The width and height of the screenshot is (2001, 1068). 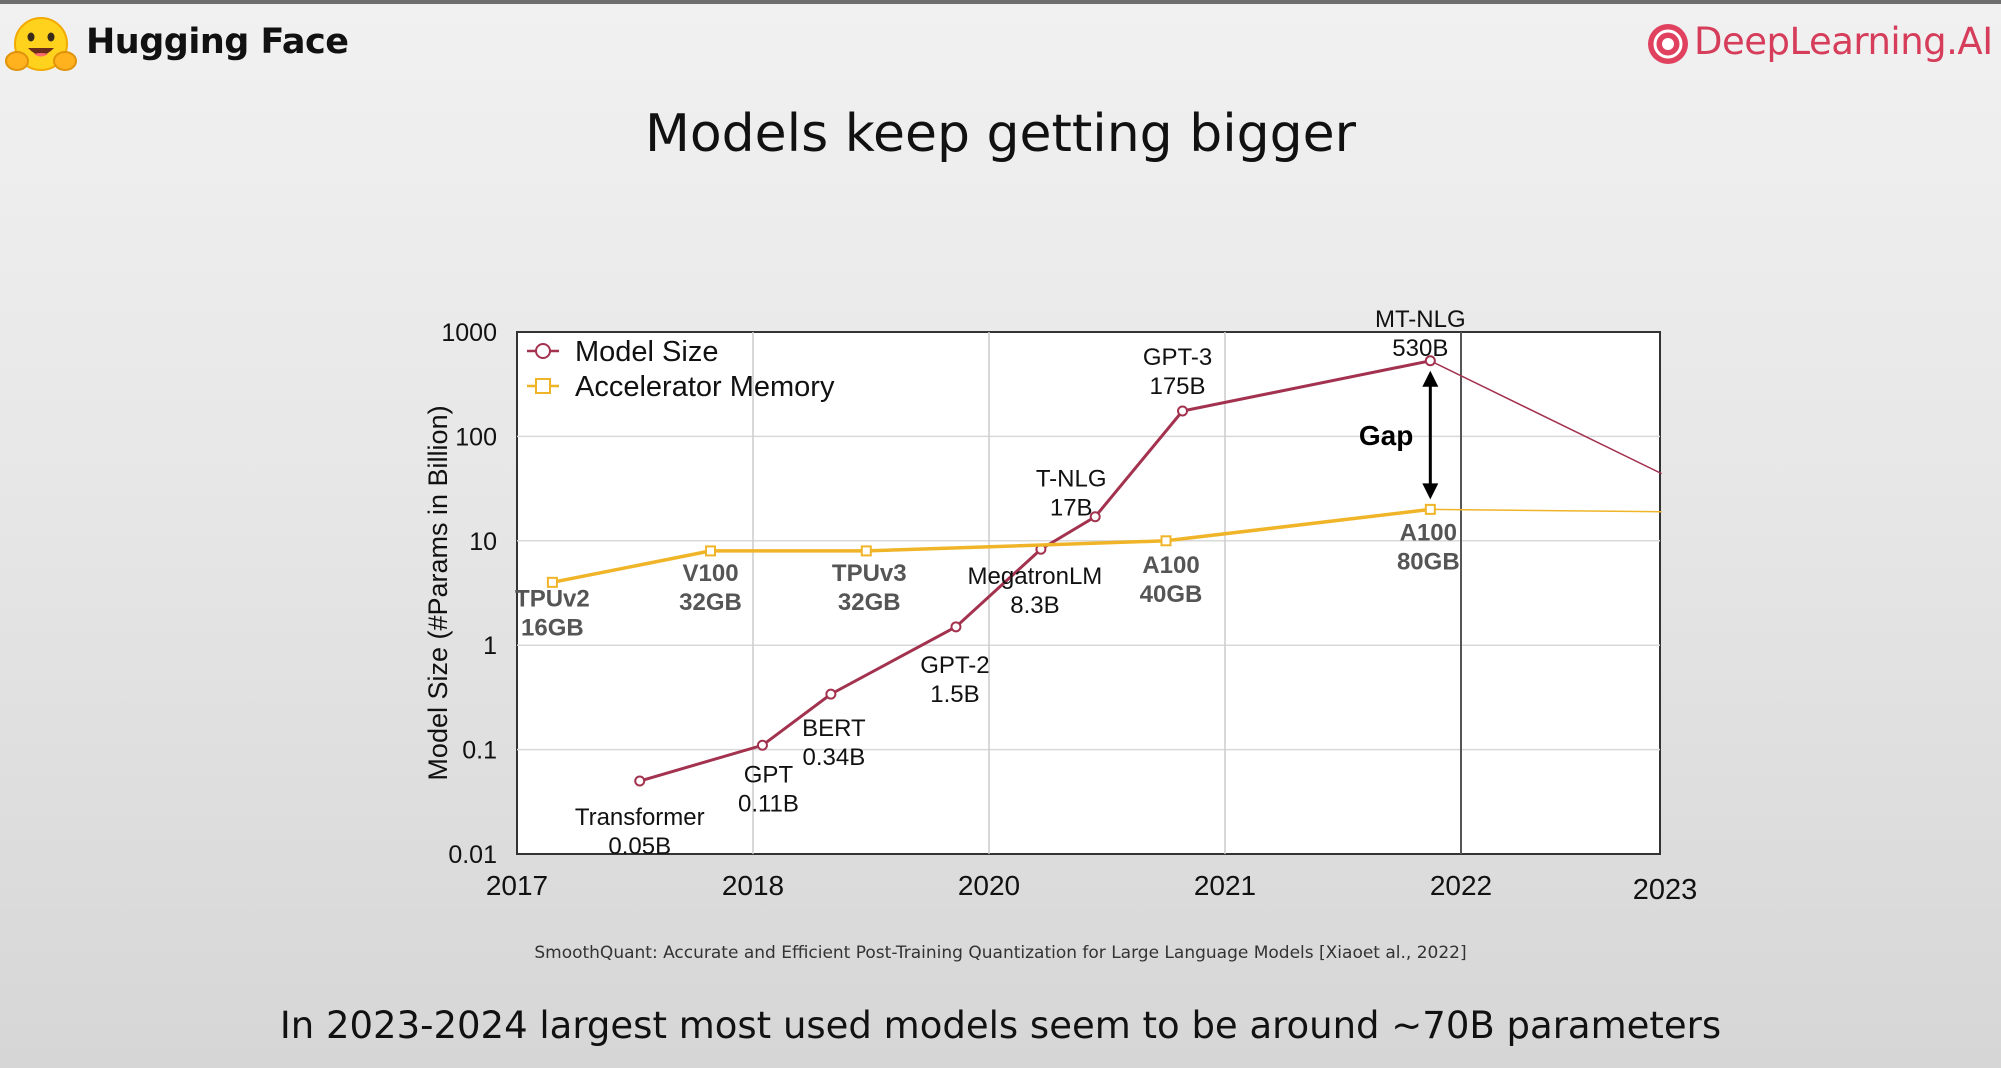 What do you see at coordinates (1177, 386) in the screenshot?
I see `data-label: 175B` at bounding box center [1177, 386].